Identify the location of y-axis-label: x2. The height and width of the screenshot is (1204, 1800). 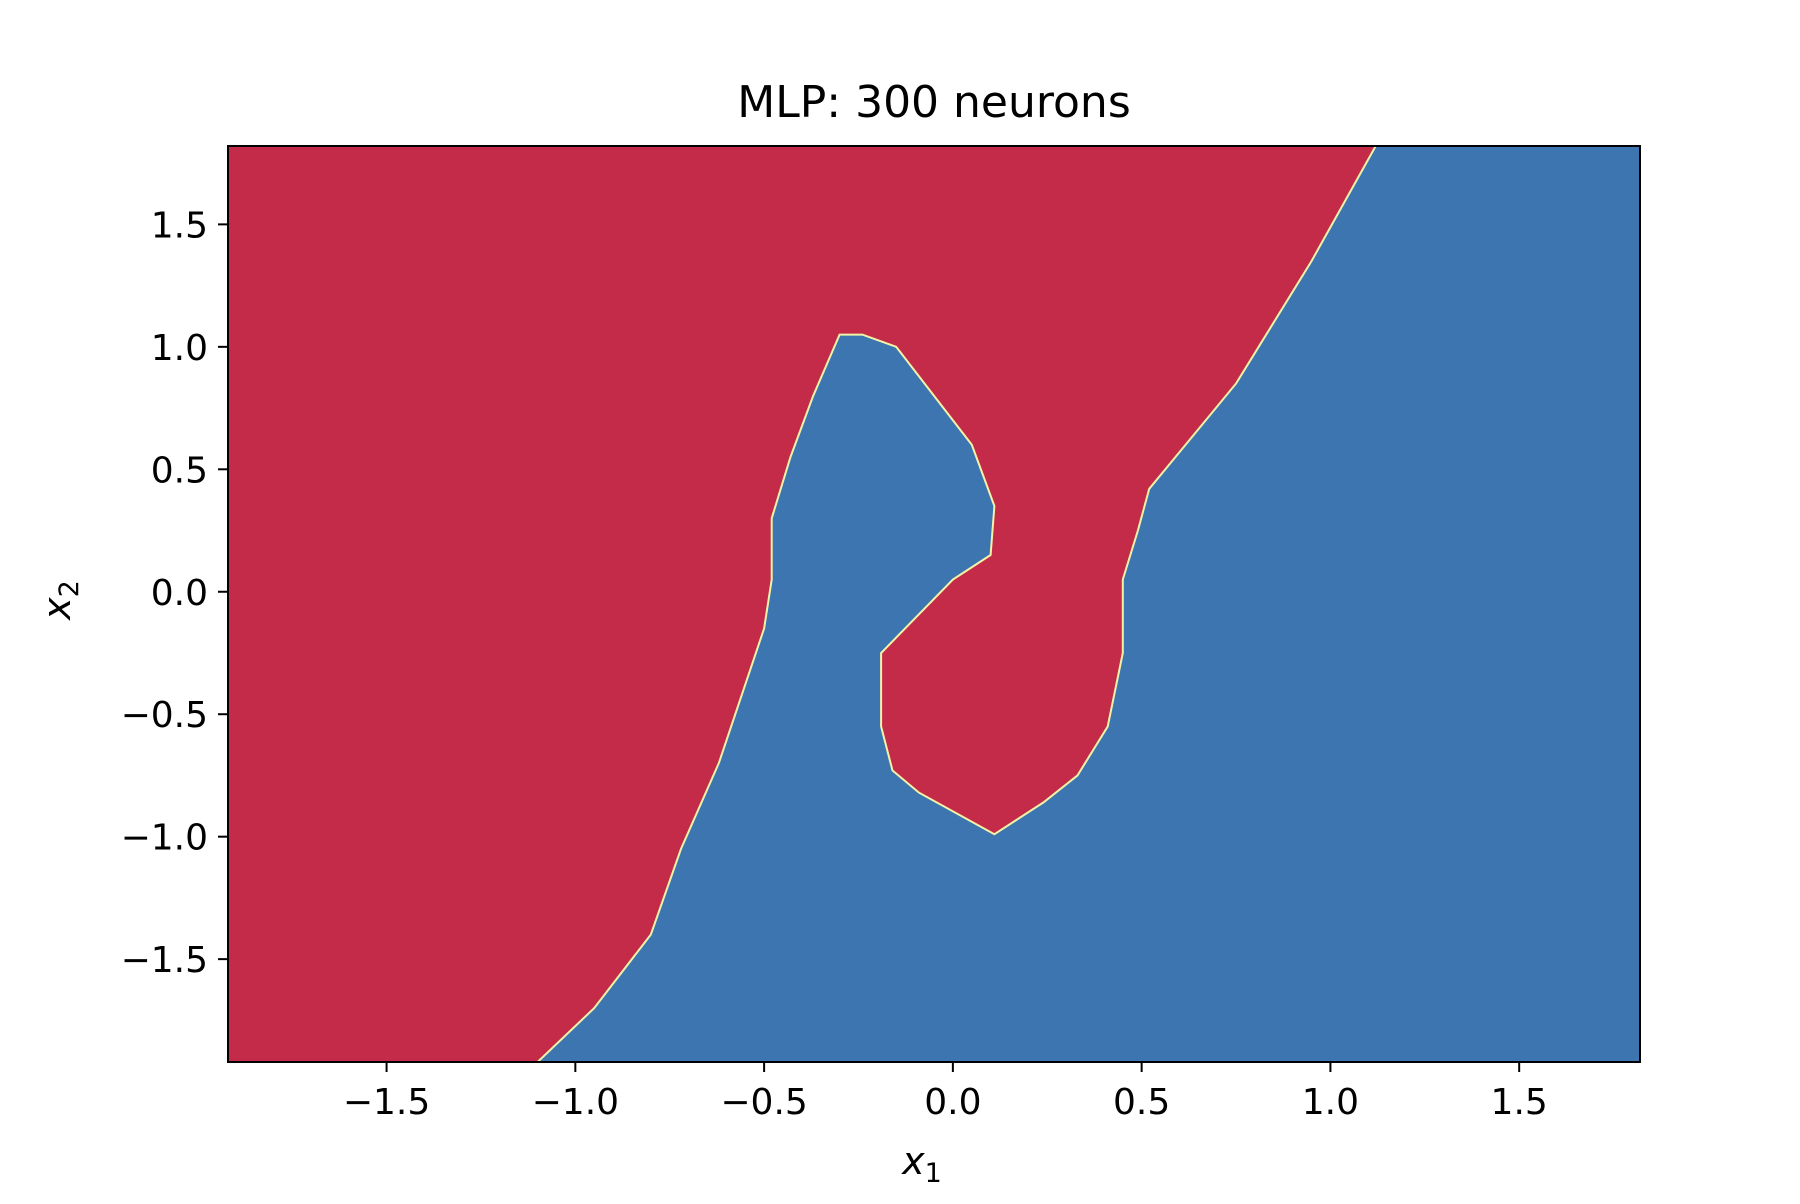
(60, 600).